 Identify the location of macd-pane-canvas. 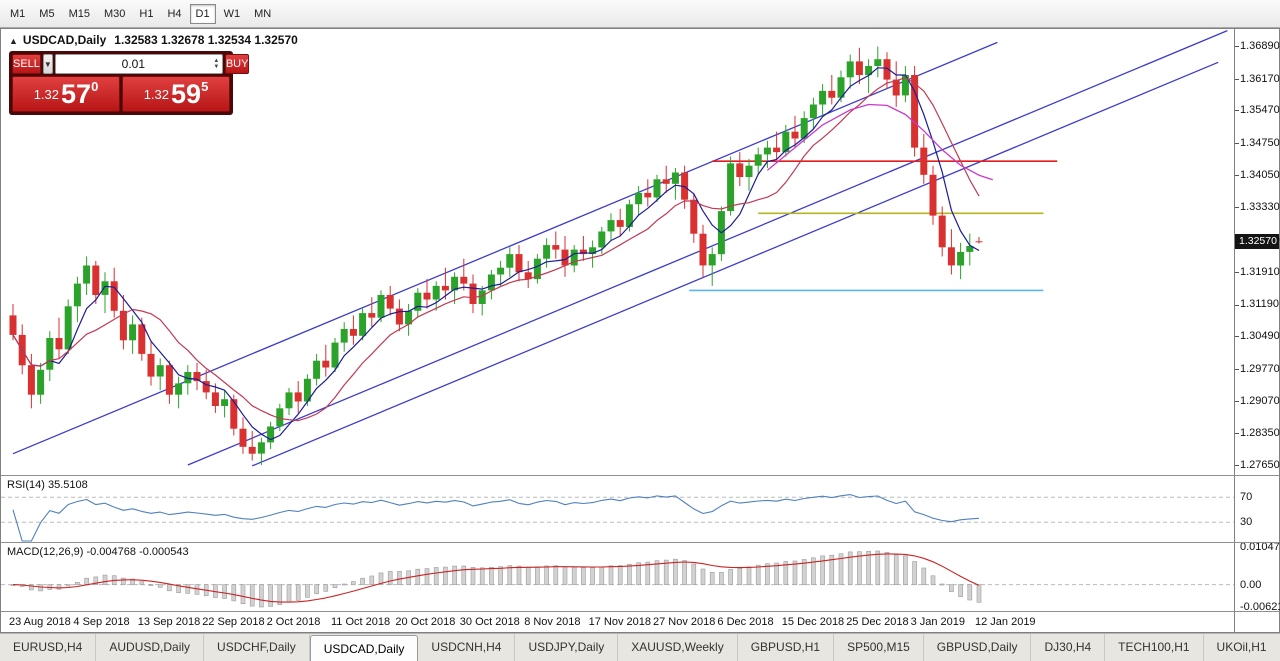
(617, 577).